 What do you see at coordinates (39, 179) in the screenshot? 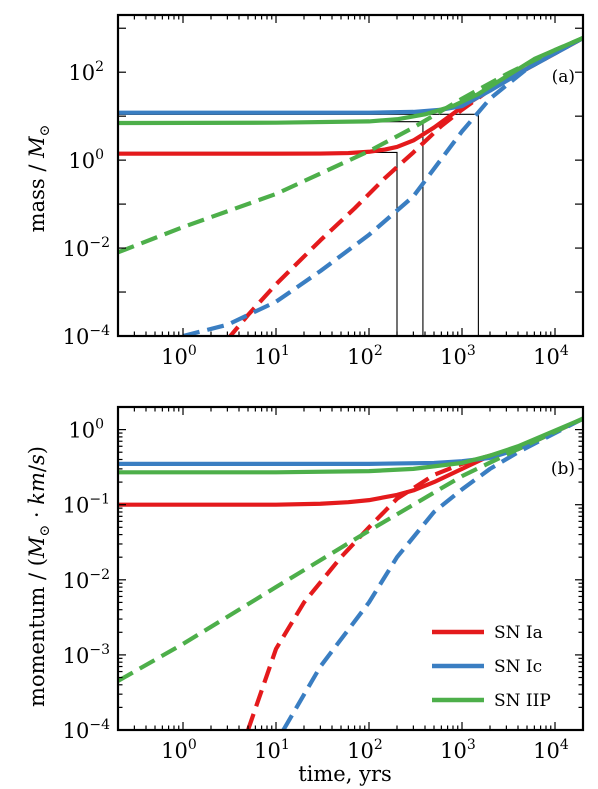
I see `y-axis-label: mass / M⊙` at bounding box center [39, 179].